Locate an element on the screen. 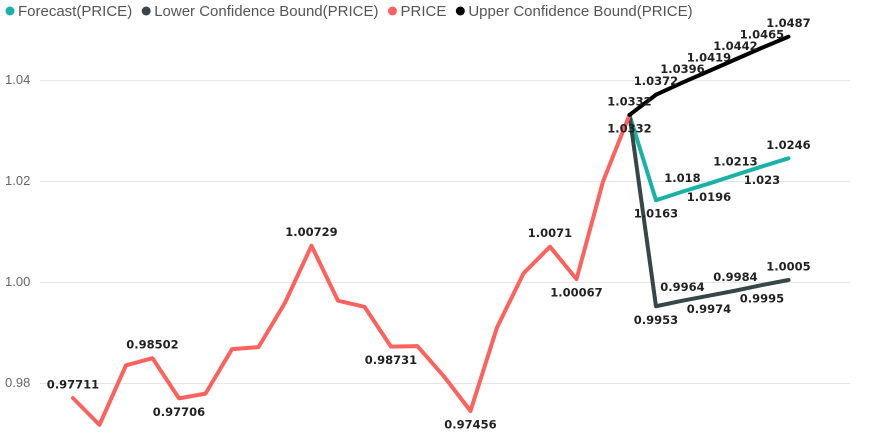 The width and height of the screenshot is (870, 434). data-label: 0.9953 is located at coordinates (656, 320).